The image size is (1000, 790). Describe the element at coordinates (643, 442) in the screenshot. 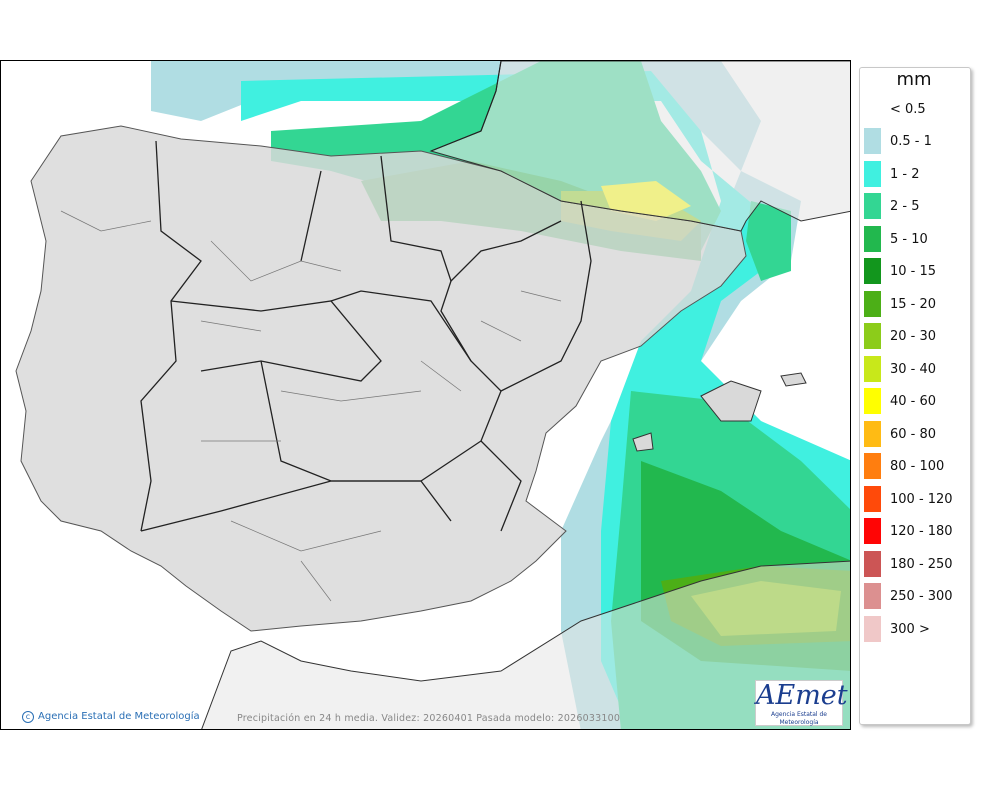

I see `ibiza` at that location.